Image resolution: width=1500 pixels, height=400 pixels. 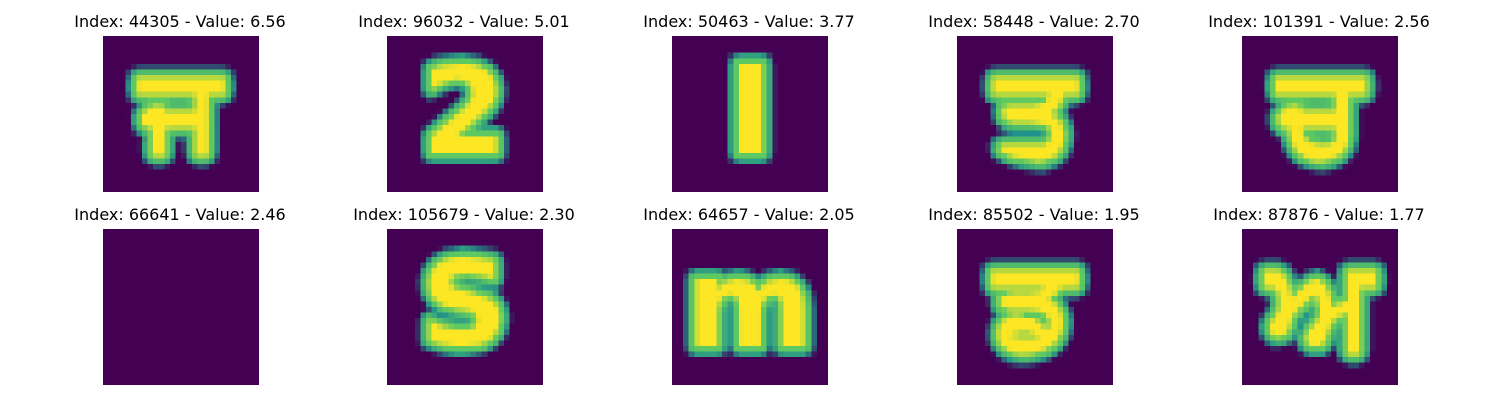 I want to click on panel-title: Index: 105679 - Value: 2.30, so click(x=464, y=215).